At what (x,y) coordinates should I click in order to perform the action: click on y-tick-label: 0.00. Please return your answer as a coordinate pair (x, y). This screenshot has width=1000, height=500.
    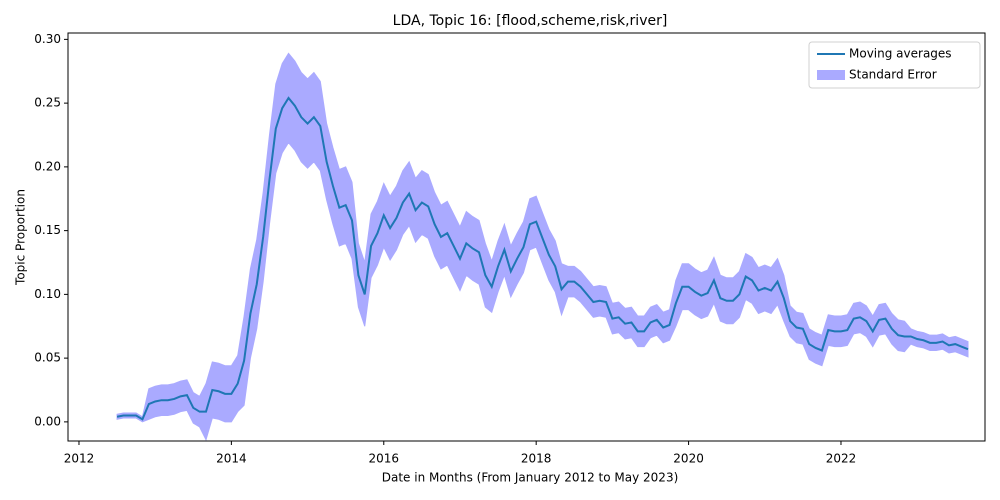
    Looking at the image, I should click on (47, 421).